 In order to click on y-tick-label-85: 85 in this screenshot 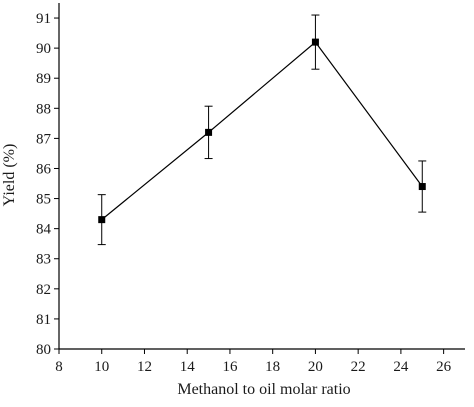, I will do `click(43, 200)`.